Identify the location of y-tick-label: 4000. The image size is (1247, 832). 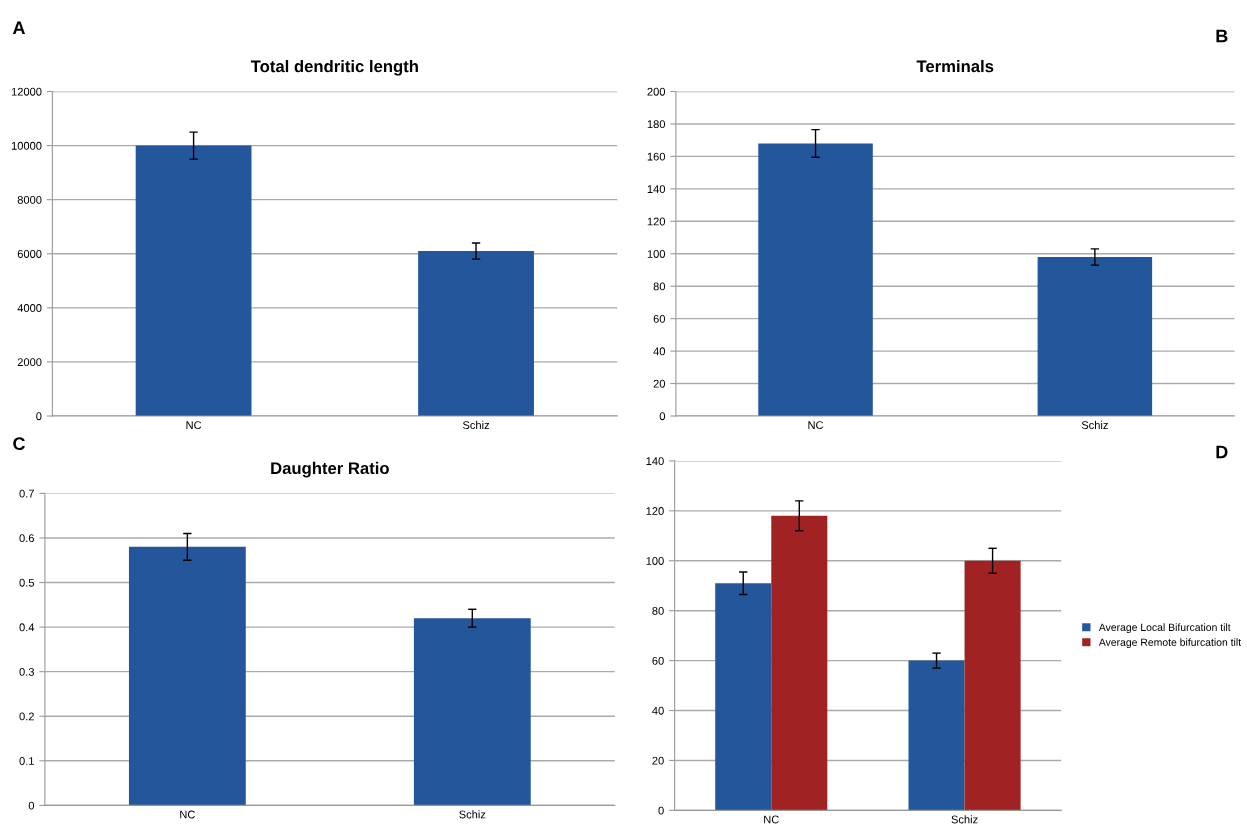
(29, 308).